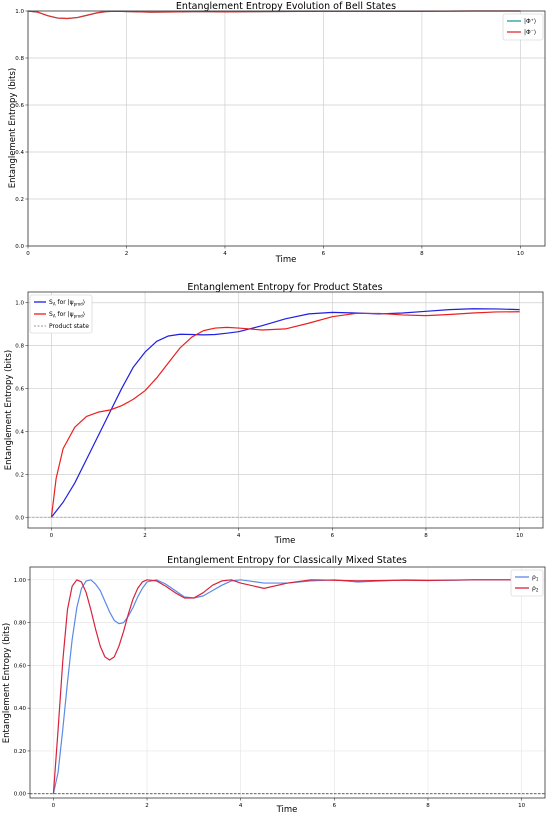 This screenshot has height=815, width=550. What do you see at coordinates (530, 21) in the screenshot?
I see `legend-label-phi-plus: |Φ⁺⟩` at bounding box center [530, 21].